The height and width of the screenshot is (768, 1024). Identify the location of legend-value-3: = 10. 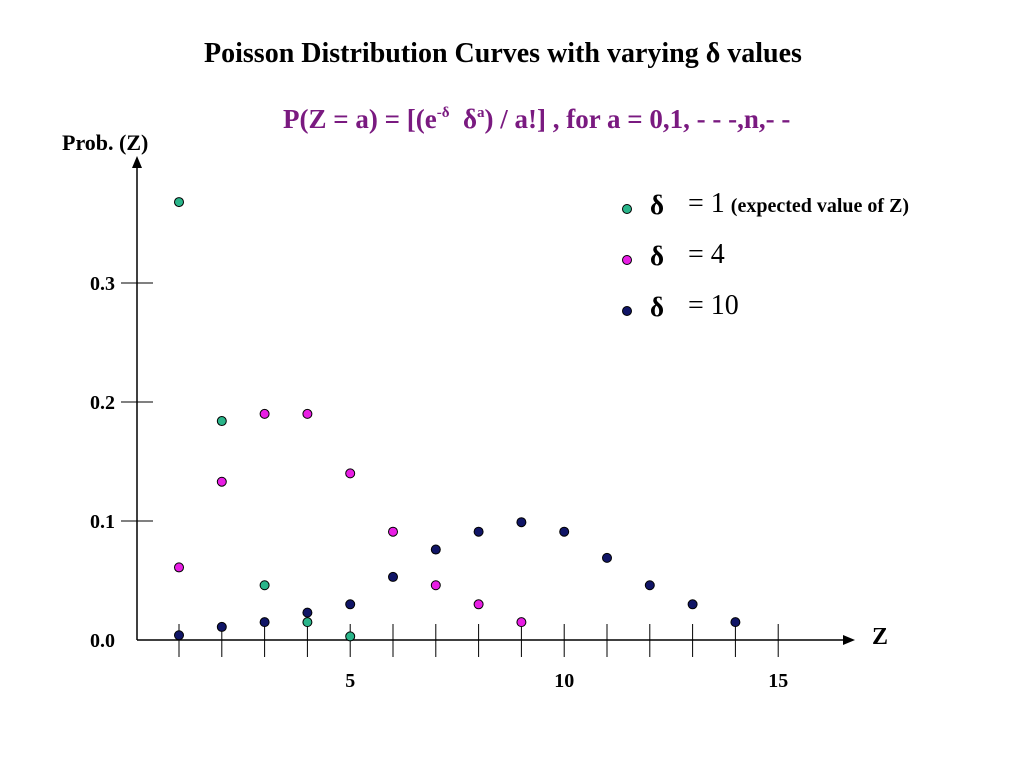
(713, 305).